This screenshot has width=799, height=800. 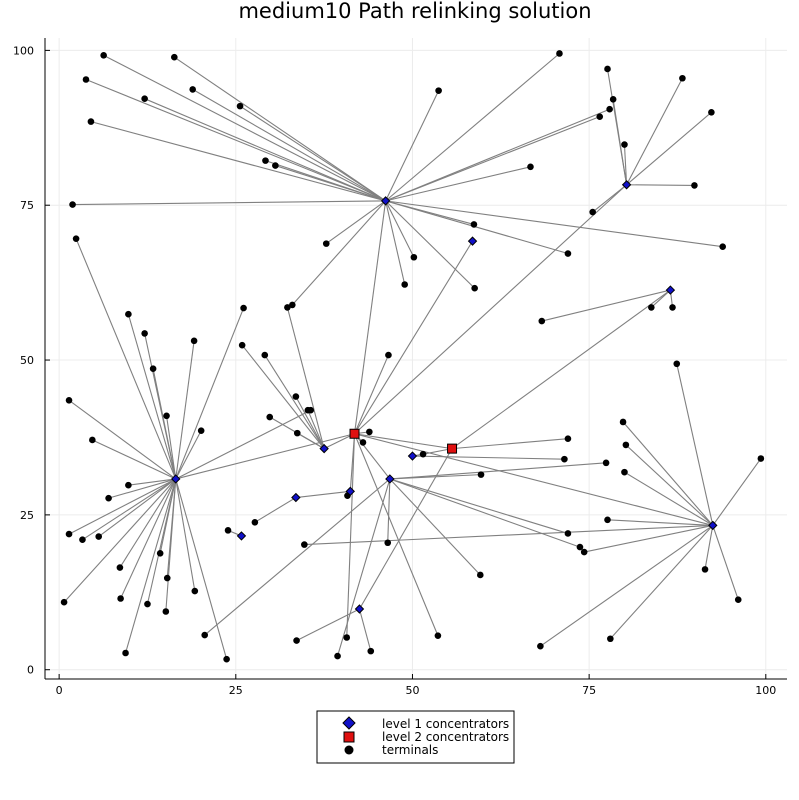 What do you see at coordinates (765, 690) in the screenshot?
I see `x-tick-label: 100` at bounding box center [765, 690].